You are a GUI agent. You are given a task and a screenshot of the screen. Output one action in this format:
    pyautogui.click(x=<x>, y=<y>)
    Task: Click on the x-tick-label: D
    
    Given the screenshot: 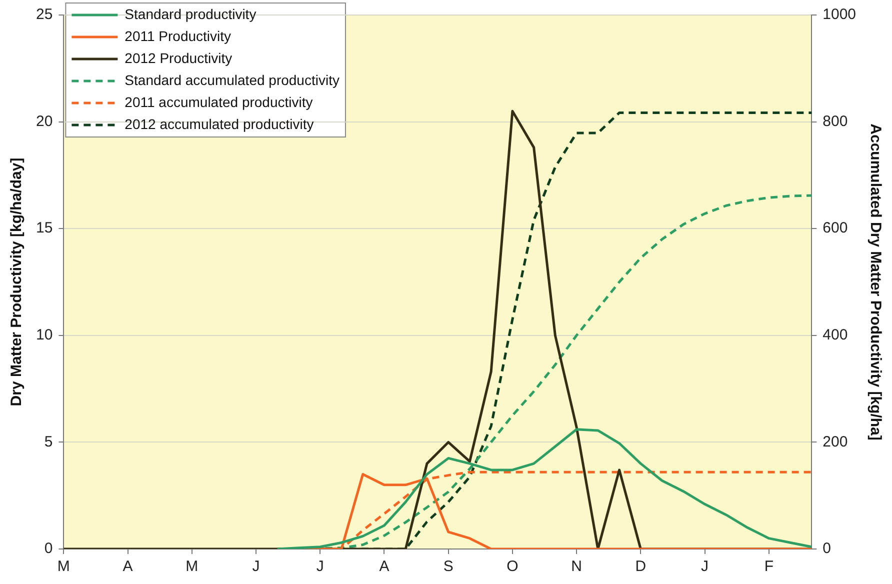 What is the action you would take?
    pyautogui.click(x=640, y=567)
    